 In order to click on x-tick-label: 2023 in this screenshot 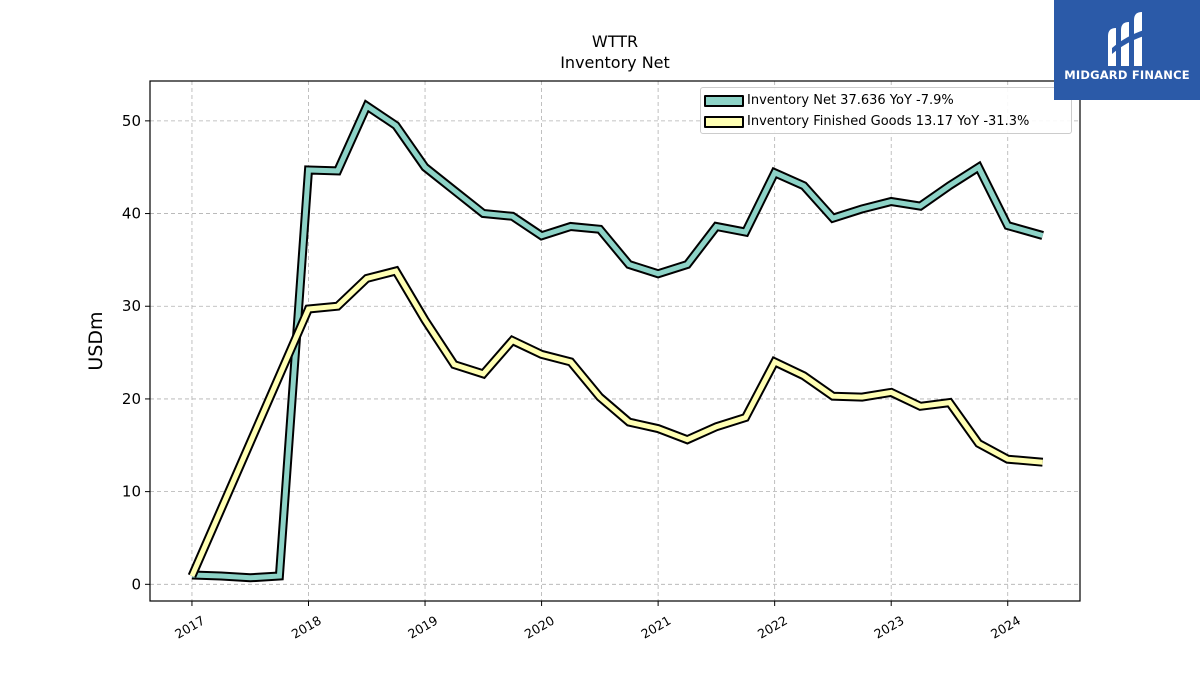, I will do `click(888, 627)`.